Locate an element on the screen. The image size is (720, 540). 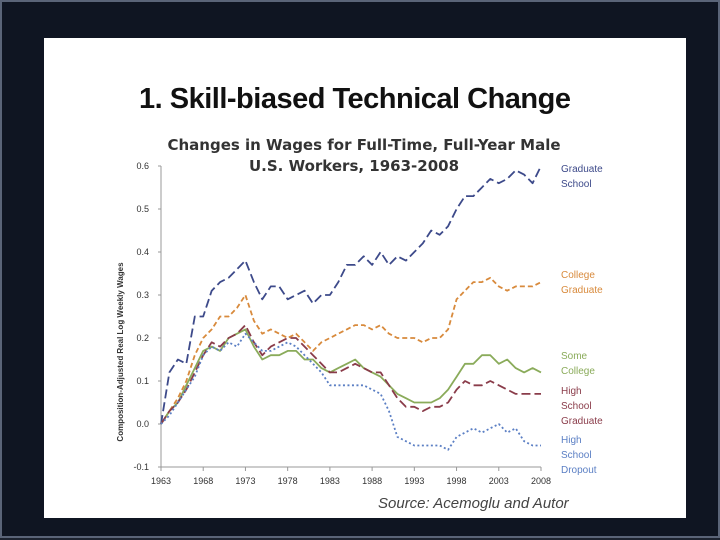
series-line-high-school-dropout is located at coordinates (350, 391).